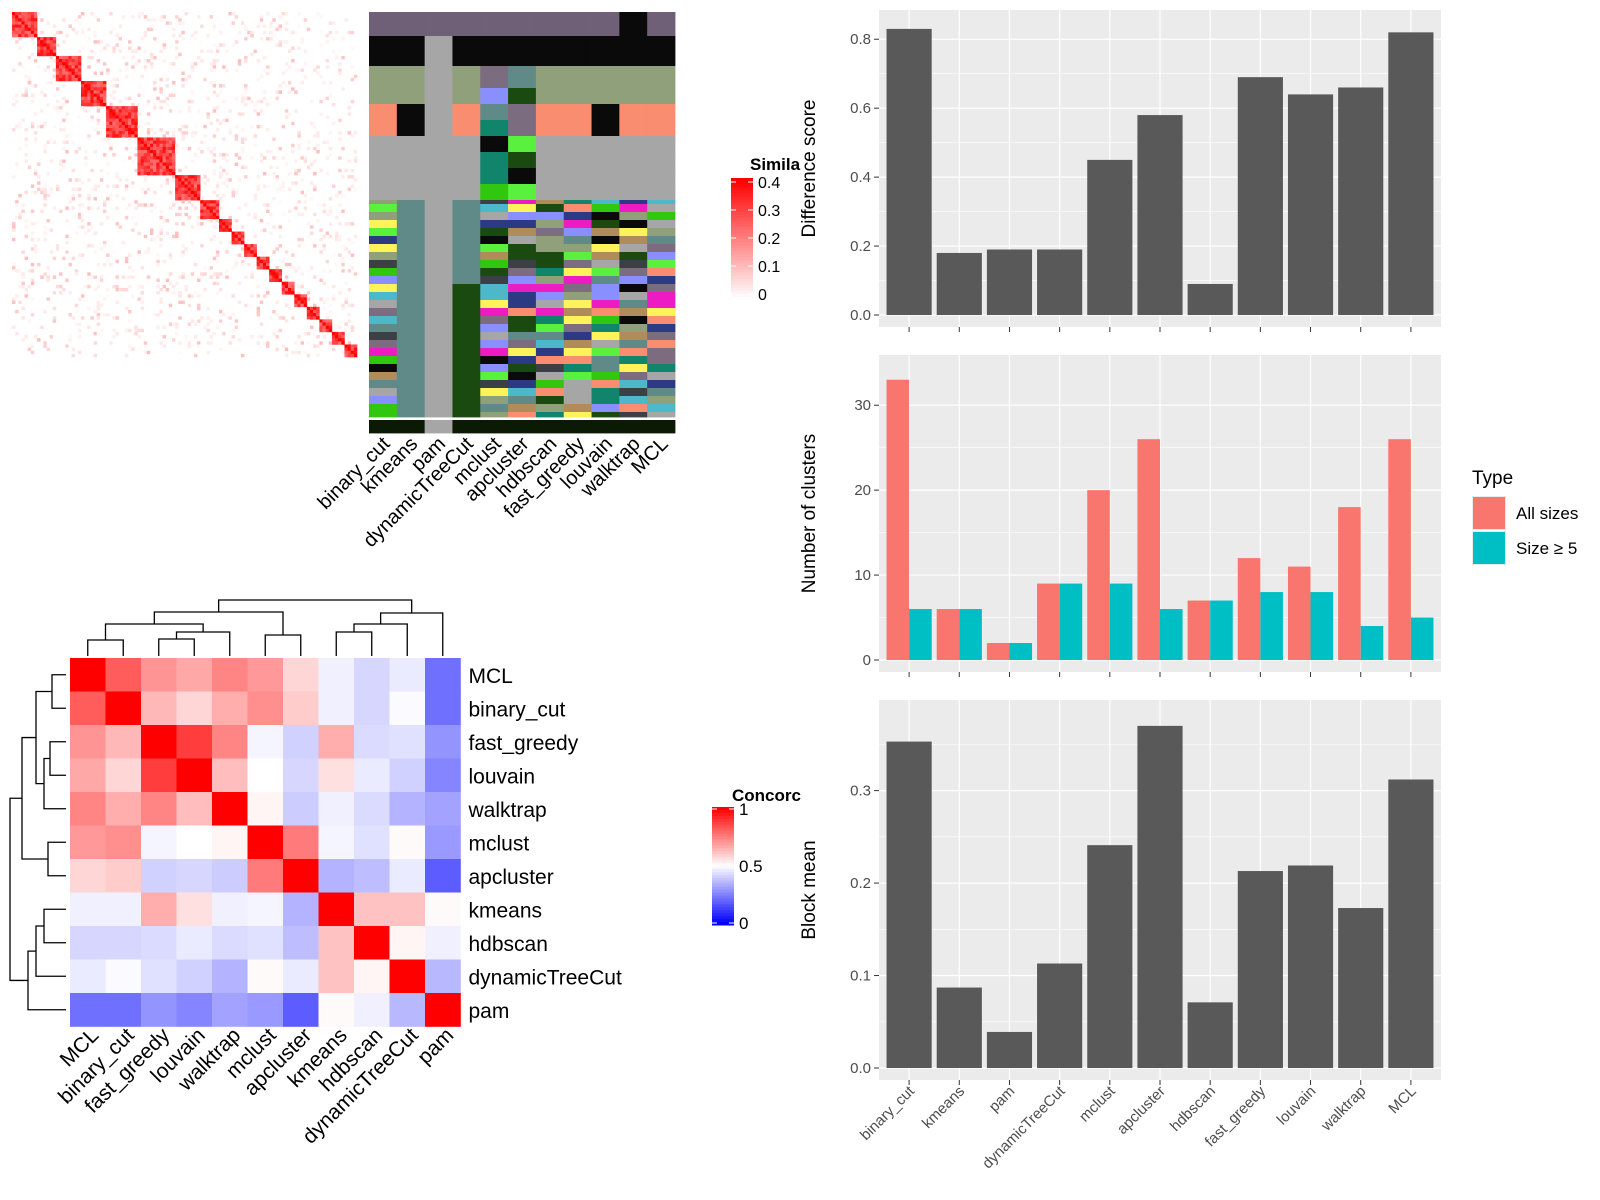  What do you see at coordinates (380, 639) in the screenshot?
I see `col-dendrogram-link` at bounding box center [380, 639].